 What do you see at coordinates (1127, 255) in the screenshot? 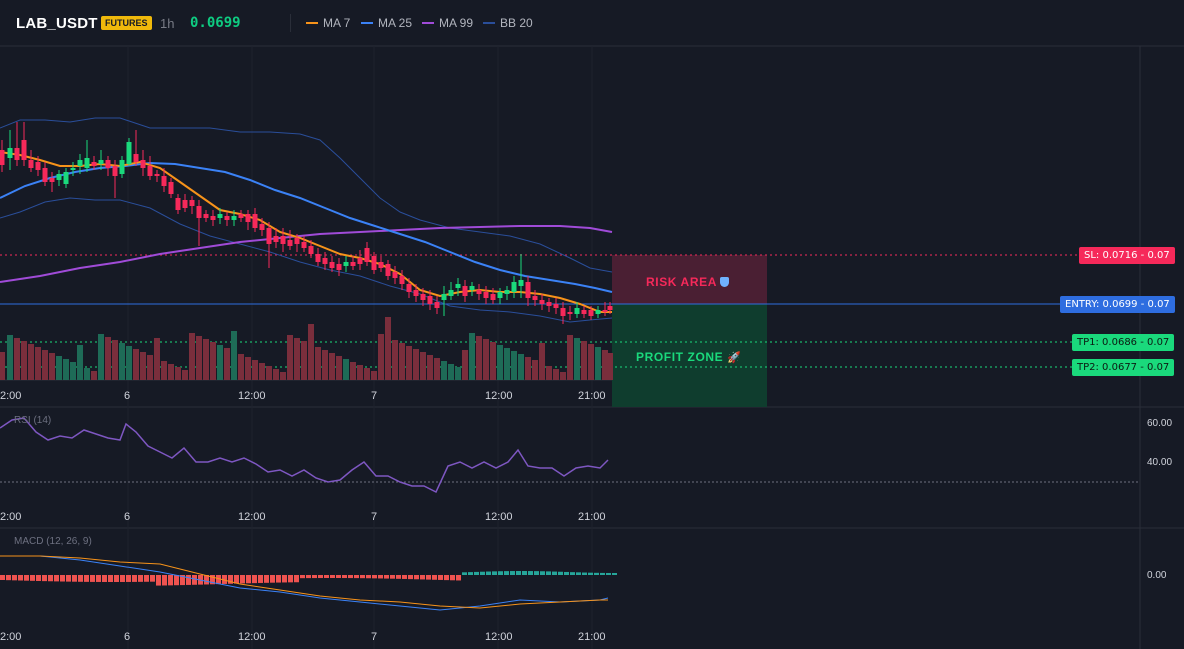
I see `sl-tag: SL: 0.0716 - 0.07` at bounding box center [1127, 255].